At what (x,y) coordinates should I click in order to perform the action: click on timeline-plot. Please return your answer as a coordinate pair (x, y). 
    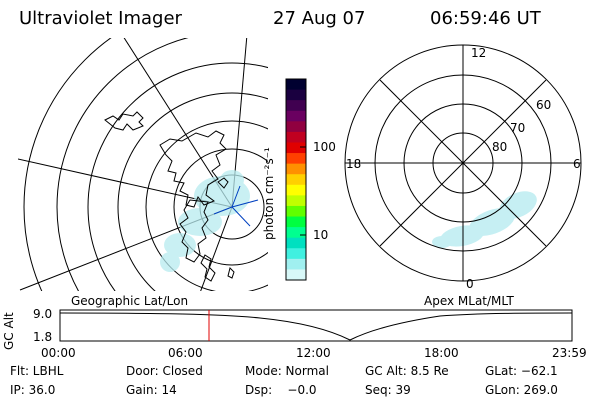
    Looking at the image, I should click on (316, 325).